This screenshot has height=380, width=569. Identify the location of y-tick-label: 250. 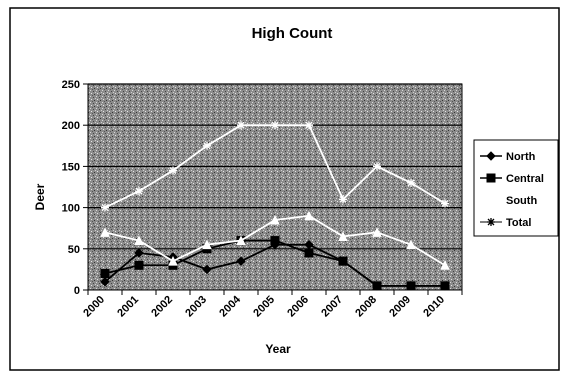
(71, 85).